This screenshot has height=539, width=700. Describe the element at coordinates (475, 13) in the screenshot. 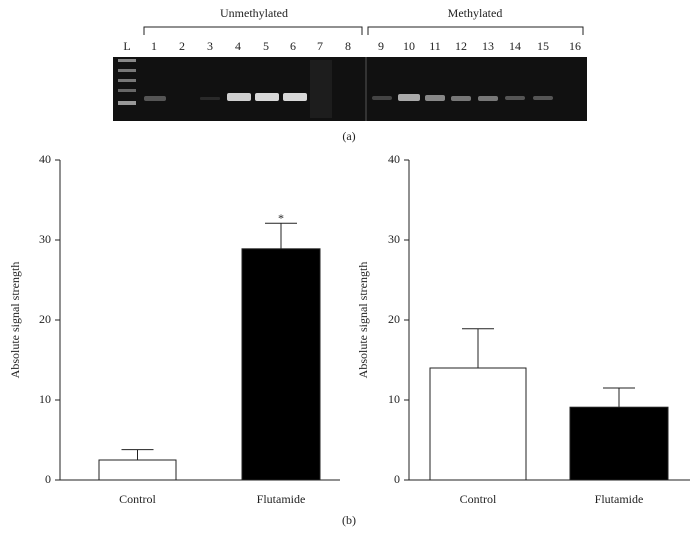

I see `group-label: Methylated` at that location.